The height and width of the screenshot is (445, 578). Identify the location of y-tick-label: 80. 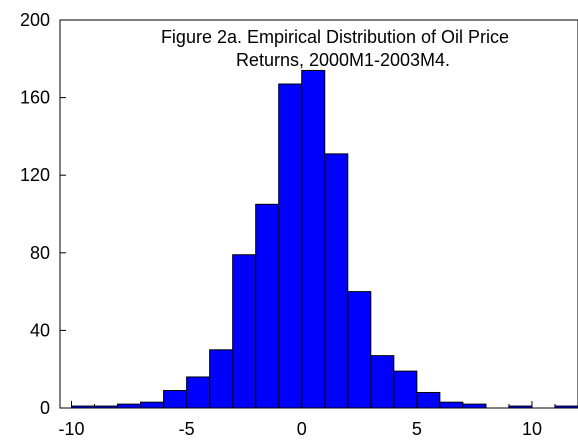
(40, 253).